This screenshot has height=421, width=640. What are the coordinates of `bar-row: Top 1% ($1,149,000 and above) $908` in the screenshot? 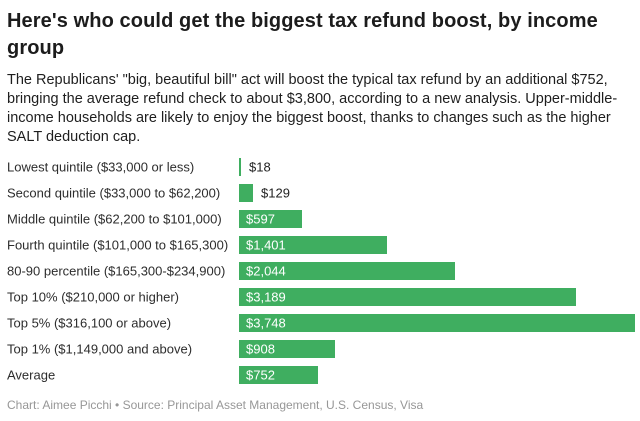 It's located at (323, 349).